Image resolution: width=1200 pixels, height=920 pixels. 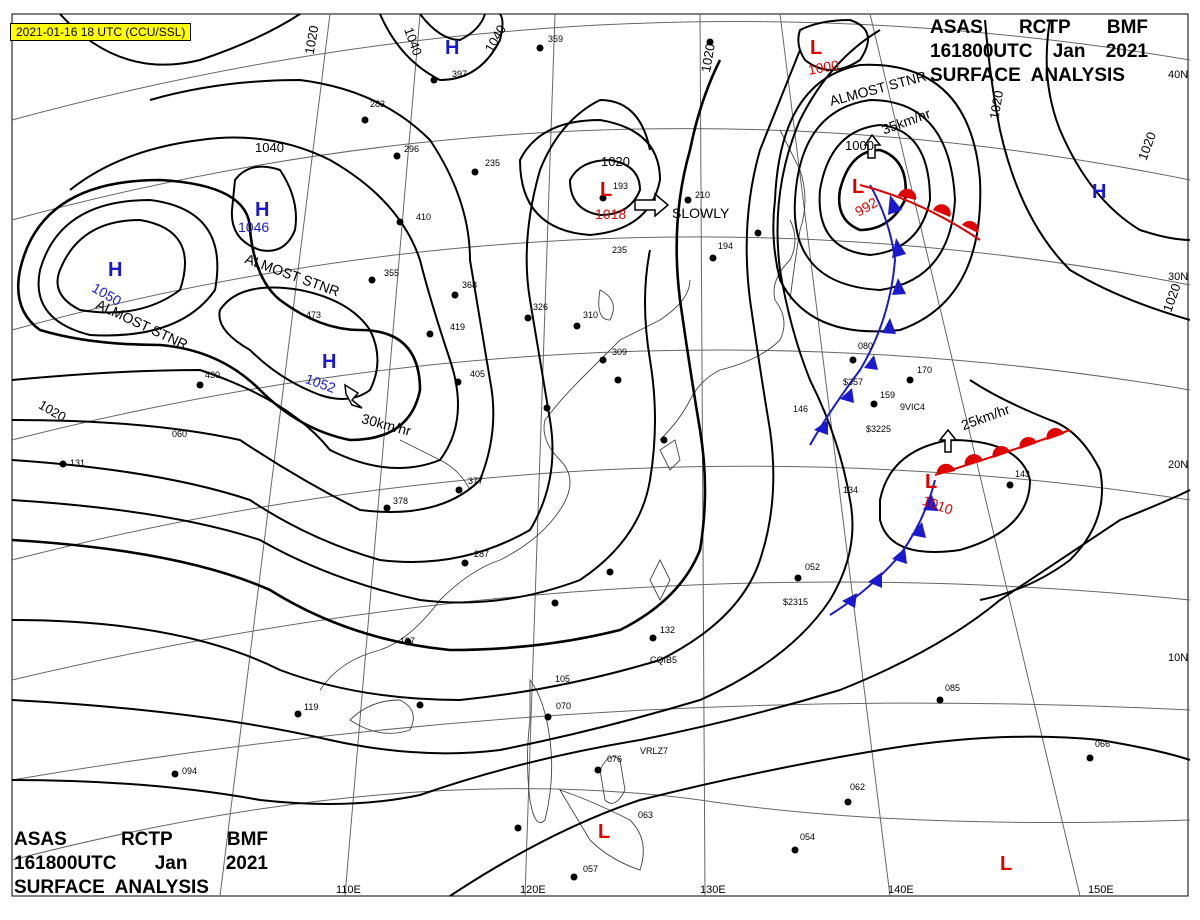 I want to click on station-value: VRLZ7, so click(x=654, y=751).